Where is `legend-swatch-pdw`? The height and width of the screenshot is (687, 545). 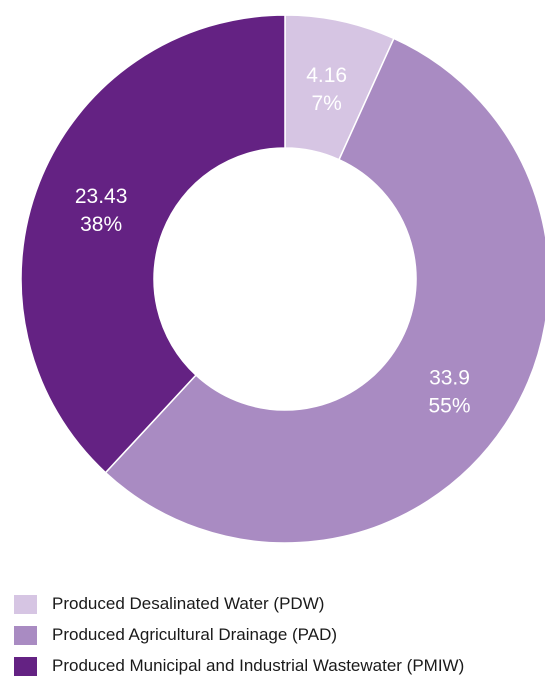
legend-swatch-pdw is located at coordinates (25, 604).